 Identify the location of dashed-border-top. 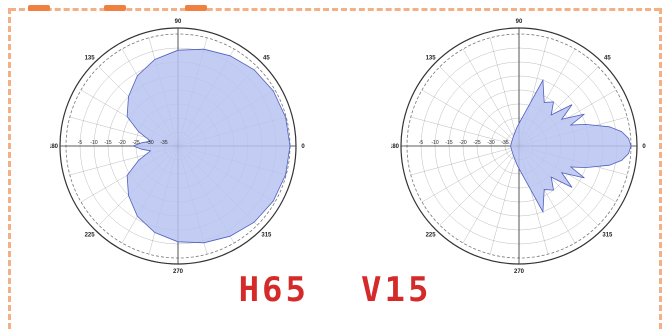
(335, 9).